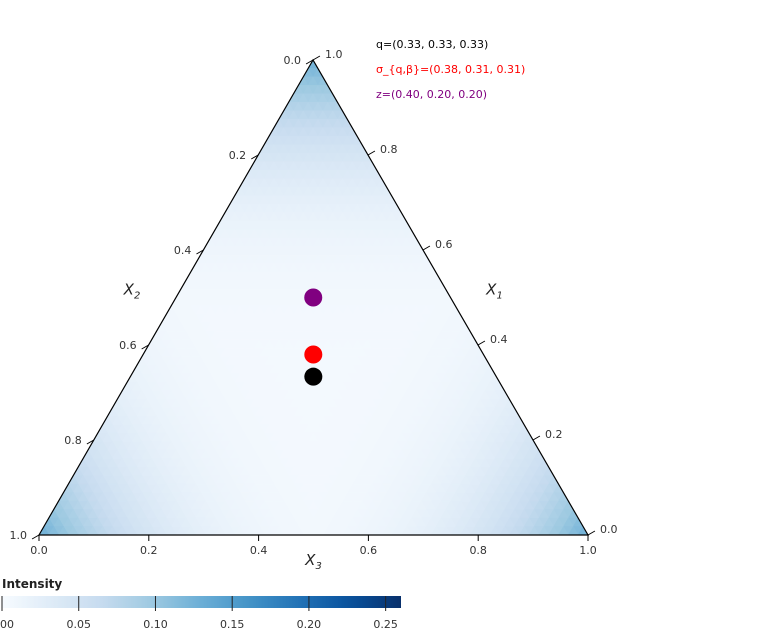 This screenshot has width=757, height=631. What do you see at coordinates (19, 535) in the screenshot?
I see `x2-tick-label: 1.0` at bounding box center [19, 535].